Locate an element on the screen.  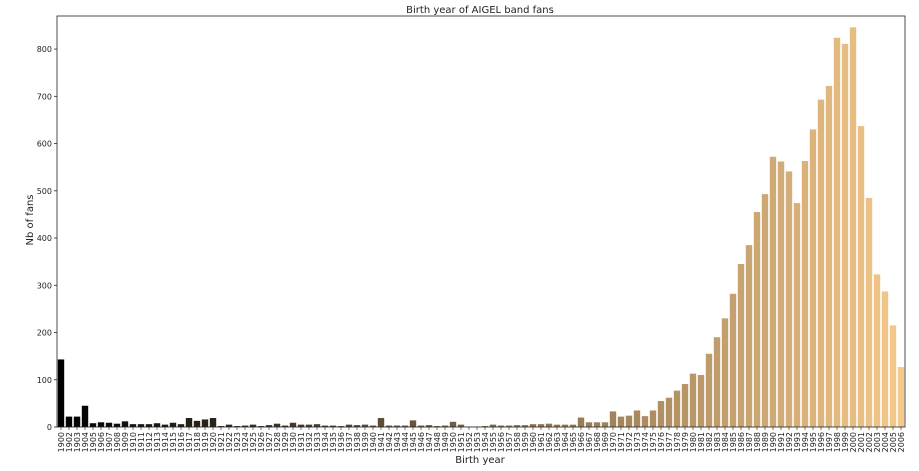
bar-1937 is located at coordinates (349, 425).